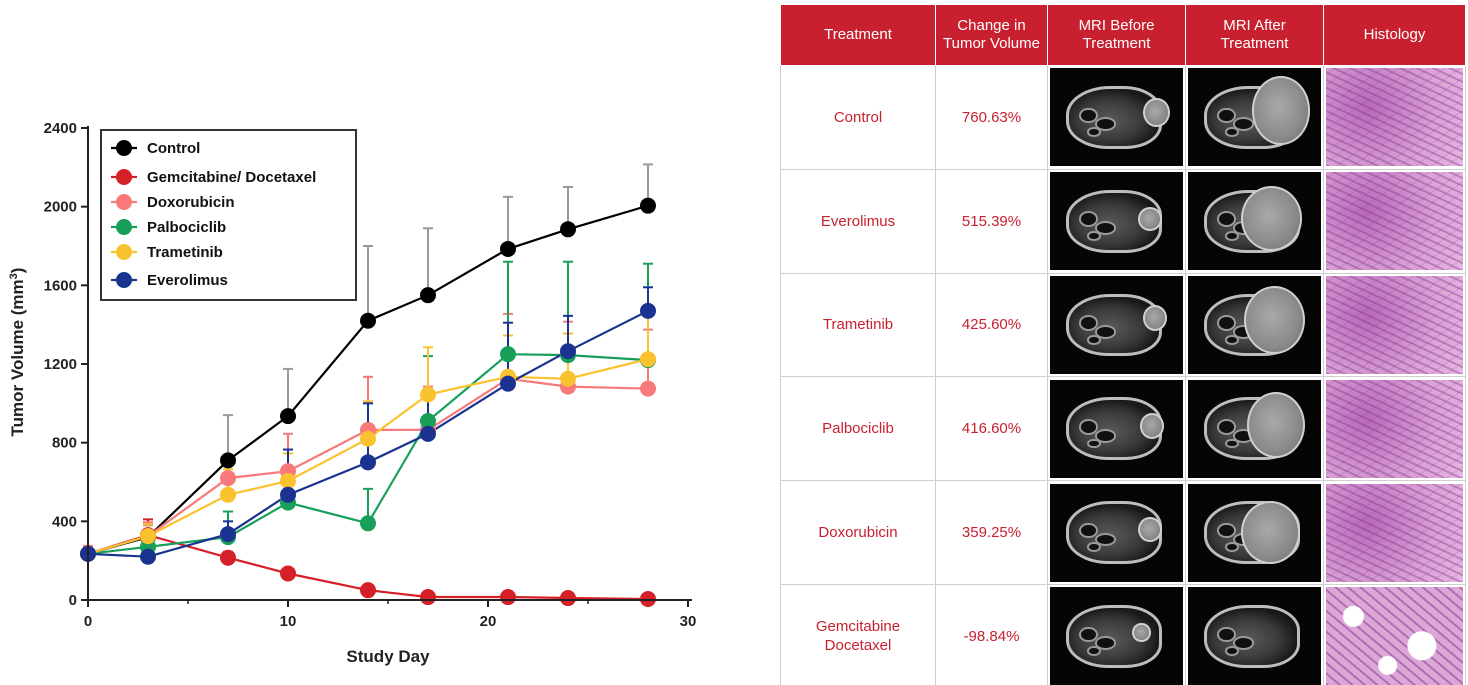  I want to click on y-tick-label: 400, so click(64, 521).